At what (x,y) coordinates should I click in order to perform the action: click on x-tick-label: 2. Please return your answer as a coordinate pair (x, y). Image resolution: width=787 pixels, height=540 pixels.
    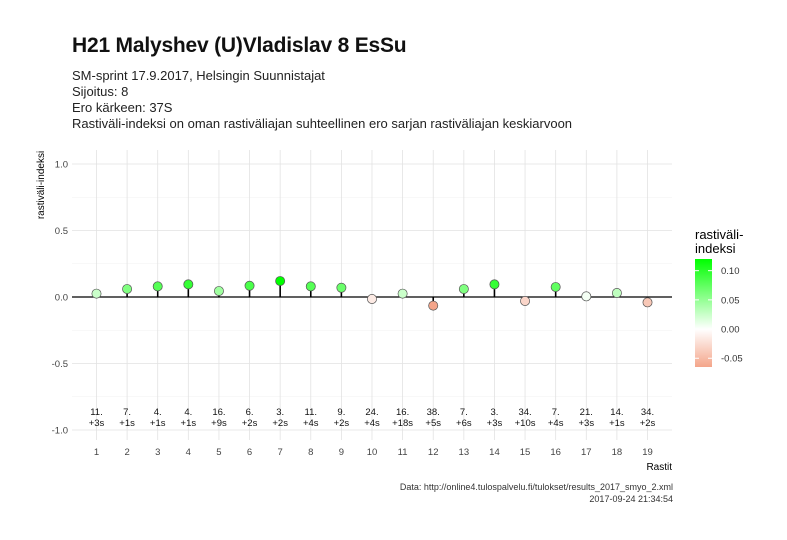
    Looking at the image, I should click on (126, 452).